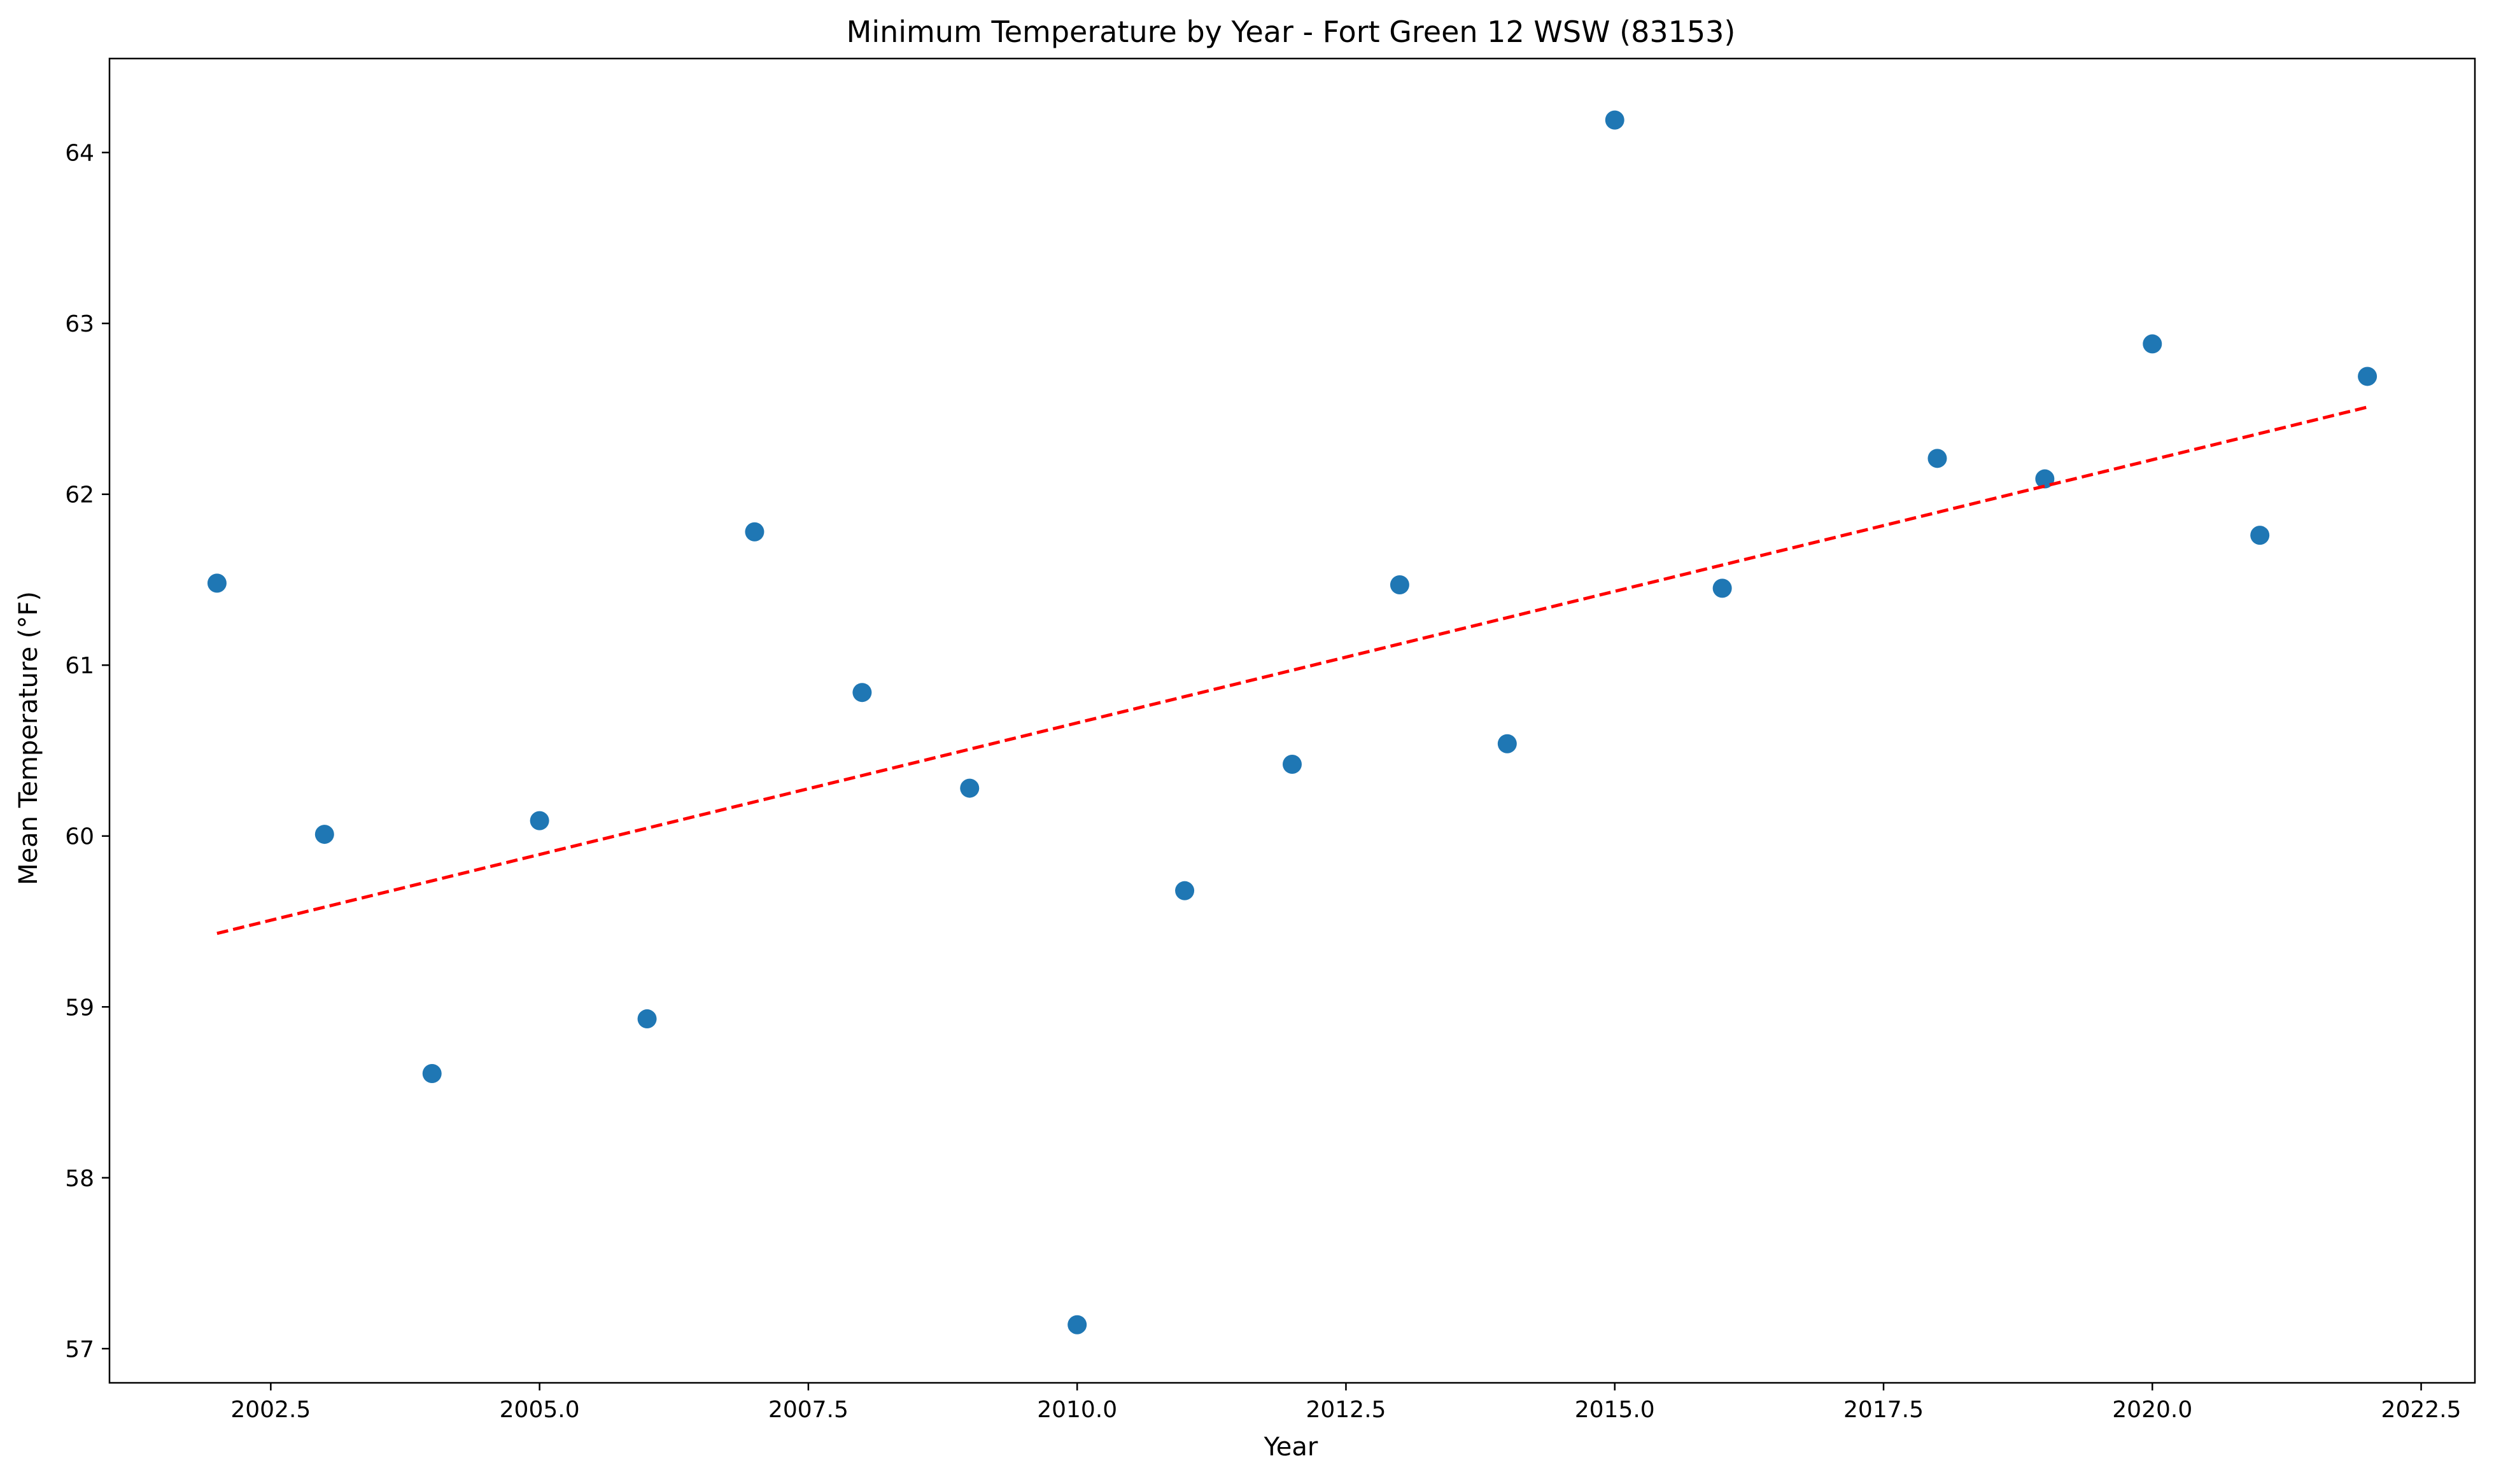 The width and height of the screenshot is (2494, 1484). What do you see at coordinates (1615, 1410) in the screenshot?
I see `x-tick-label: 2015.0` at bounding box center [1615, 1410].